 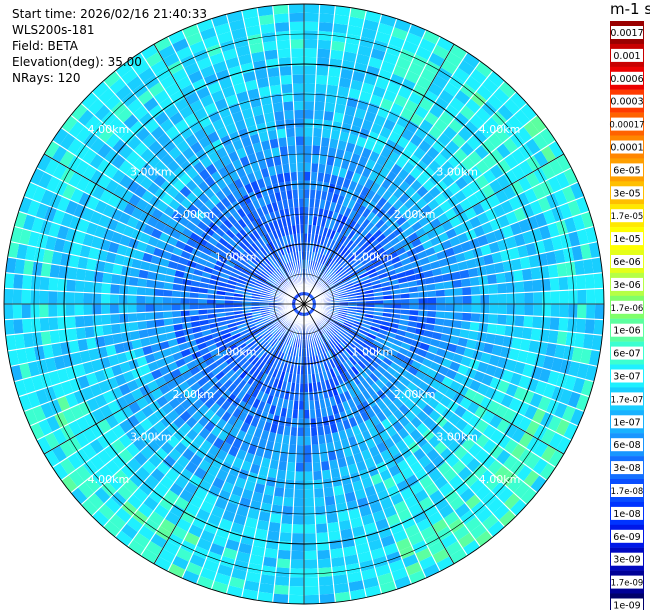 What do you see at coordinates (627, 399) in the screenshot?
I see `colorbar-label-bg` at bounding box center [627, 399].